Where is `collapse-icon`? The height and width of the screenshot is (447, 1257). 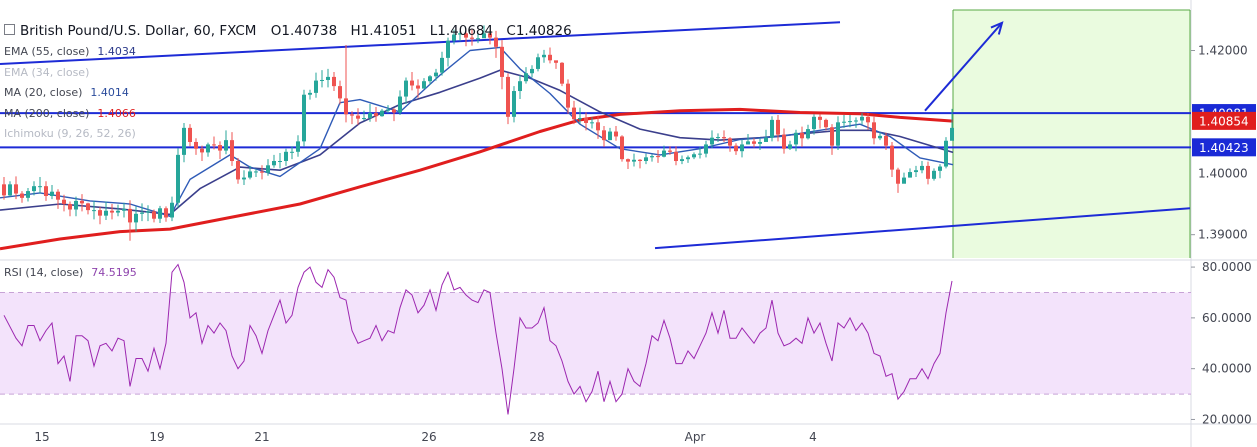 collapse-icon is located at coordinates (9, 29).